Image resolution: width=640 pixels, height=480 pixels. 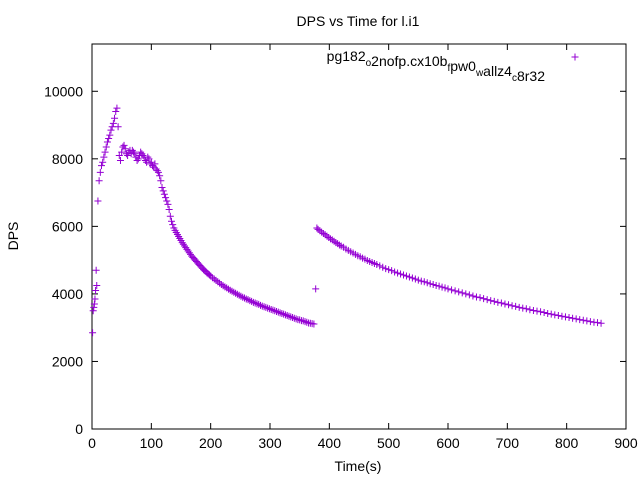 What do you see at coordinates (358, 466) in the screenshot?
I see `x-axis-label: Time(s)` at bounding box center [358, 466].